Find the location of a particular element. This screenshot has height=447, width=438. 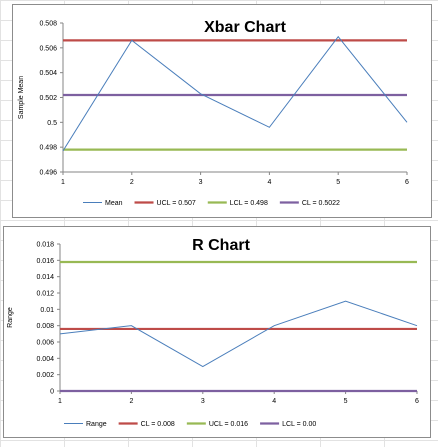

y-tick-label: 0.506 is located at coordinates (48, 48).